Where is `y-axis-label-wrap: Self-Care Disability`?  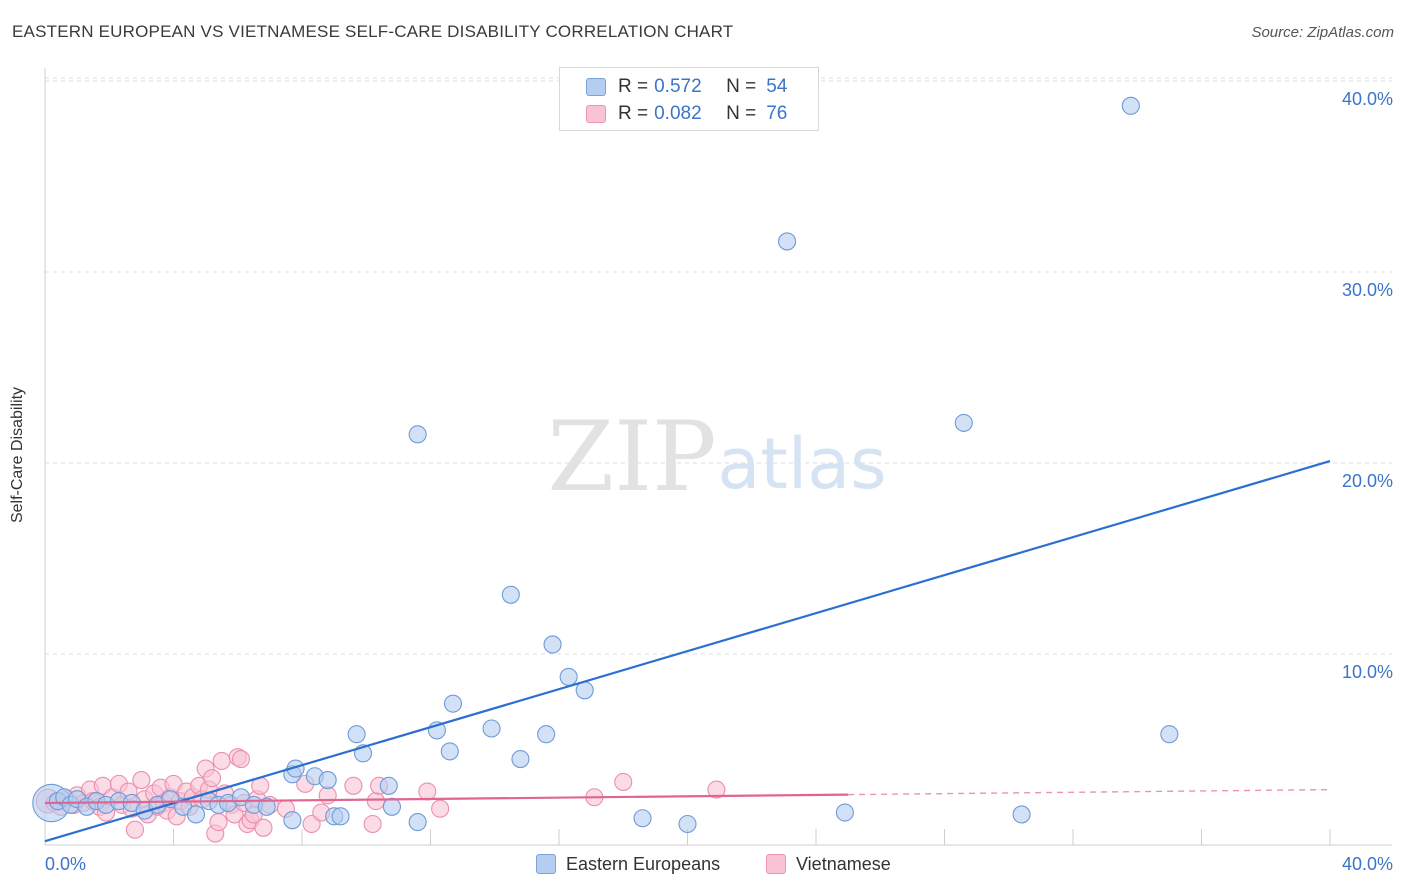
y-axis-label-wrap: Self-Care Disability is located at coordinates (18, 455).